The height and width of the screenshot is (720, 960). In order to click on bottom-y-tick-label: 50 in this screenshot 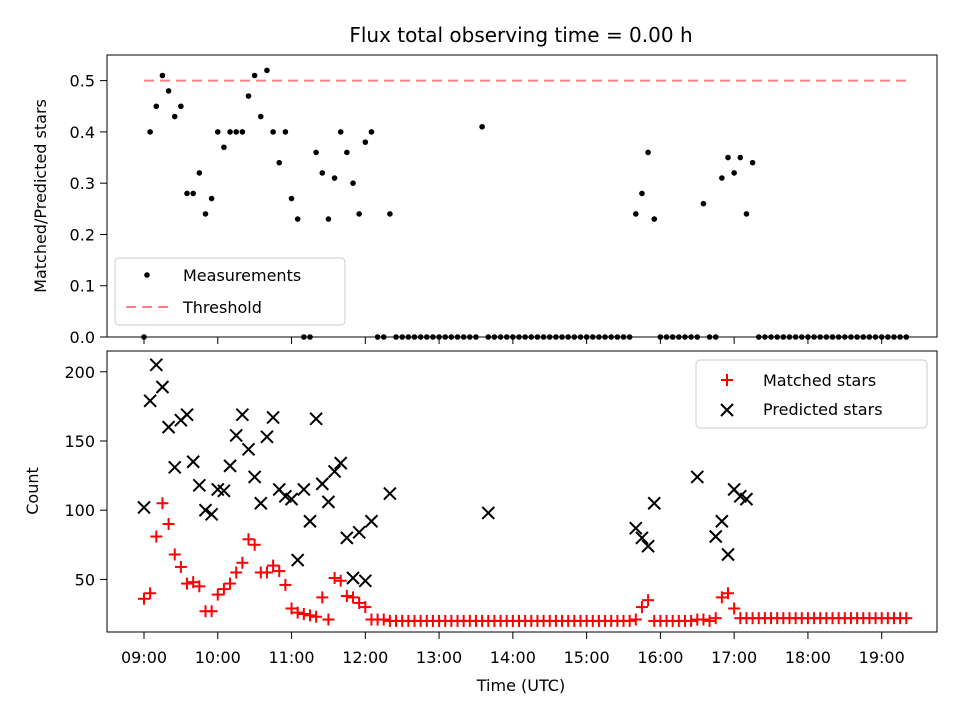, I will do `click(85, 579)`.